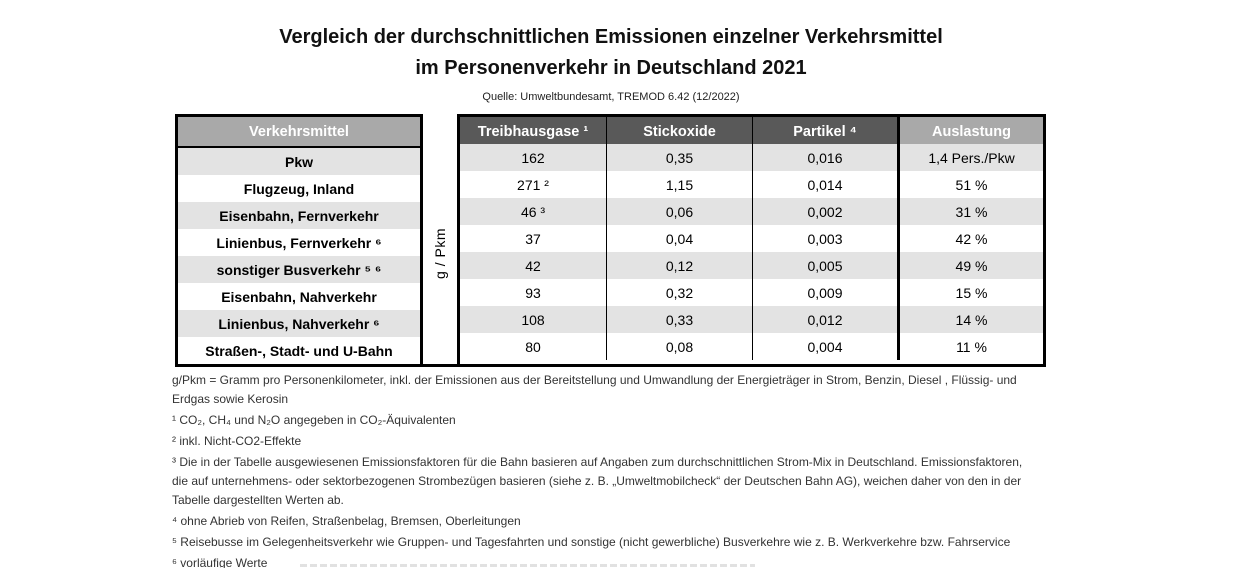 This screenshot has width=1247, height=568. Describe the element at coordinates (970, 238) in the screenshot. I see `cell-linienbus-fern-load: 42 %` at that location.